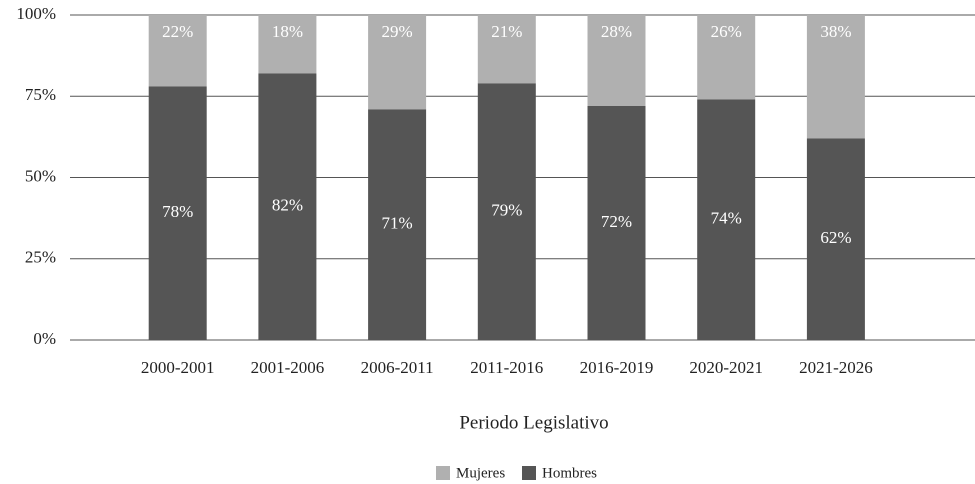  I want to click on x-tick-label: 2020-2021, so click(726, 367).